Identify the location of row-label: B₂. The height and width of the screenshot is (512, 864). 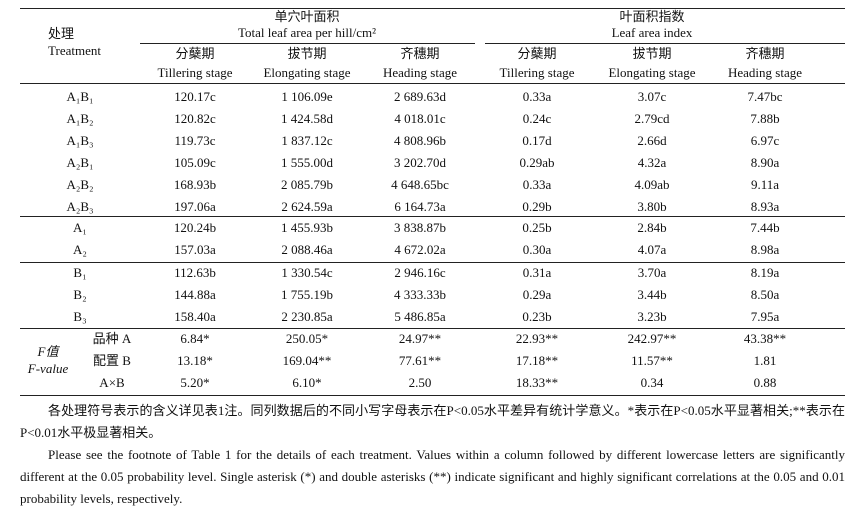
(80, 294).